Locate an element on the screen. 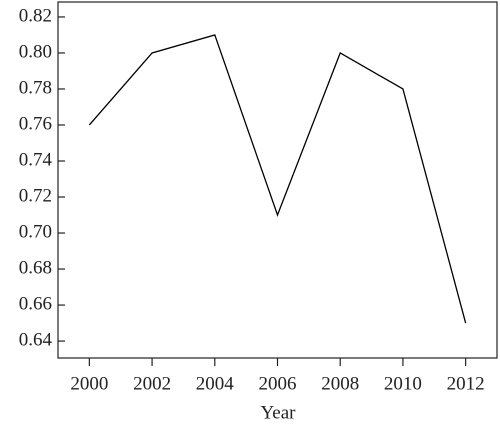 The height and width of the screenshot is (433, 500). x-tick-label: 2002 is located at coordinates (152, 383).